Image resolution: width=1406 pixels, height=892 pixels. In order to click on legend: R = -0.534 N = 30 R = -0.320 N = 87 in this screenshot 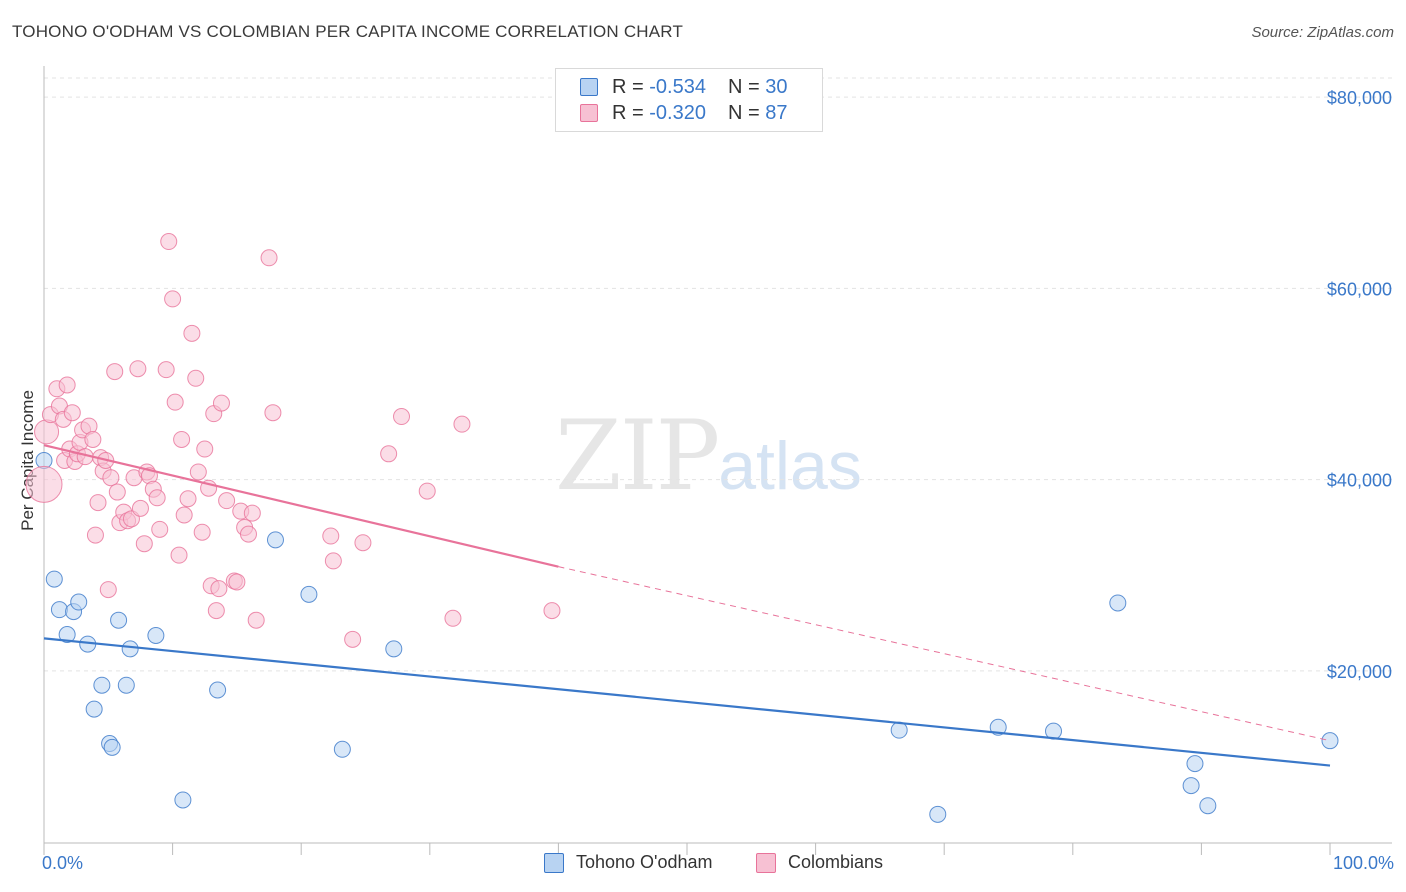, I will do `click(689, 100)`.